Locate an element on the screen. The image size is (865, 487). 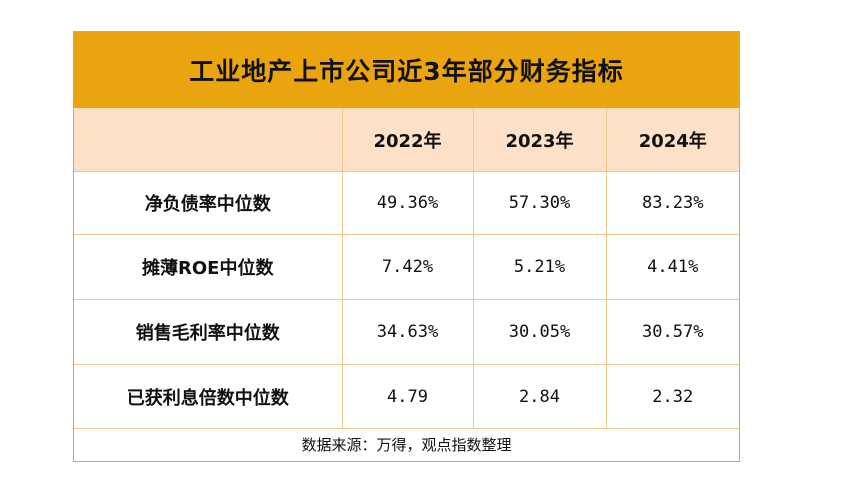
header-cell-2022: 2022年 is located at coordinates (407, 140).